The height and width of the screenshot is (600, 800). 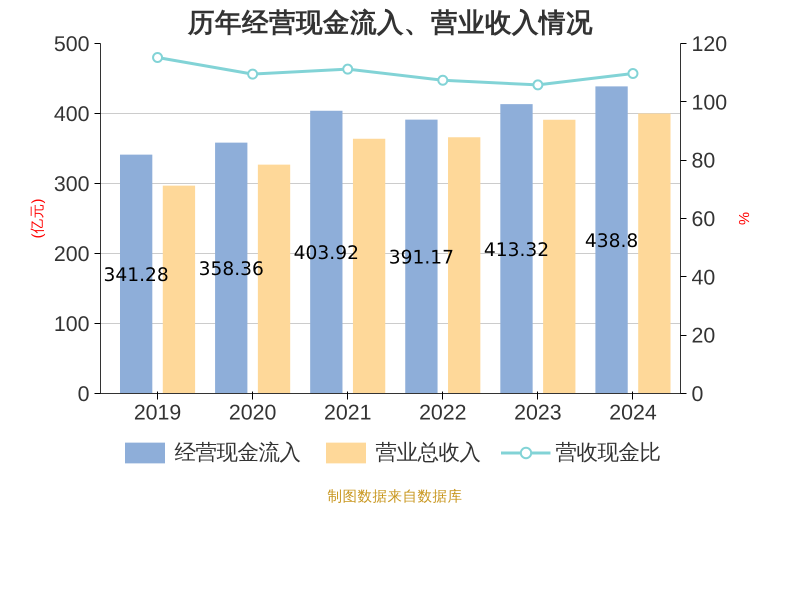 What do you see at coordinates (538, 412) in the screenshot?
I see `x-tick-label: 2023` at bounding box center [538, 412].